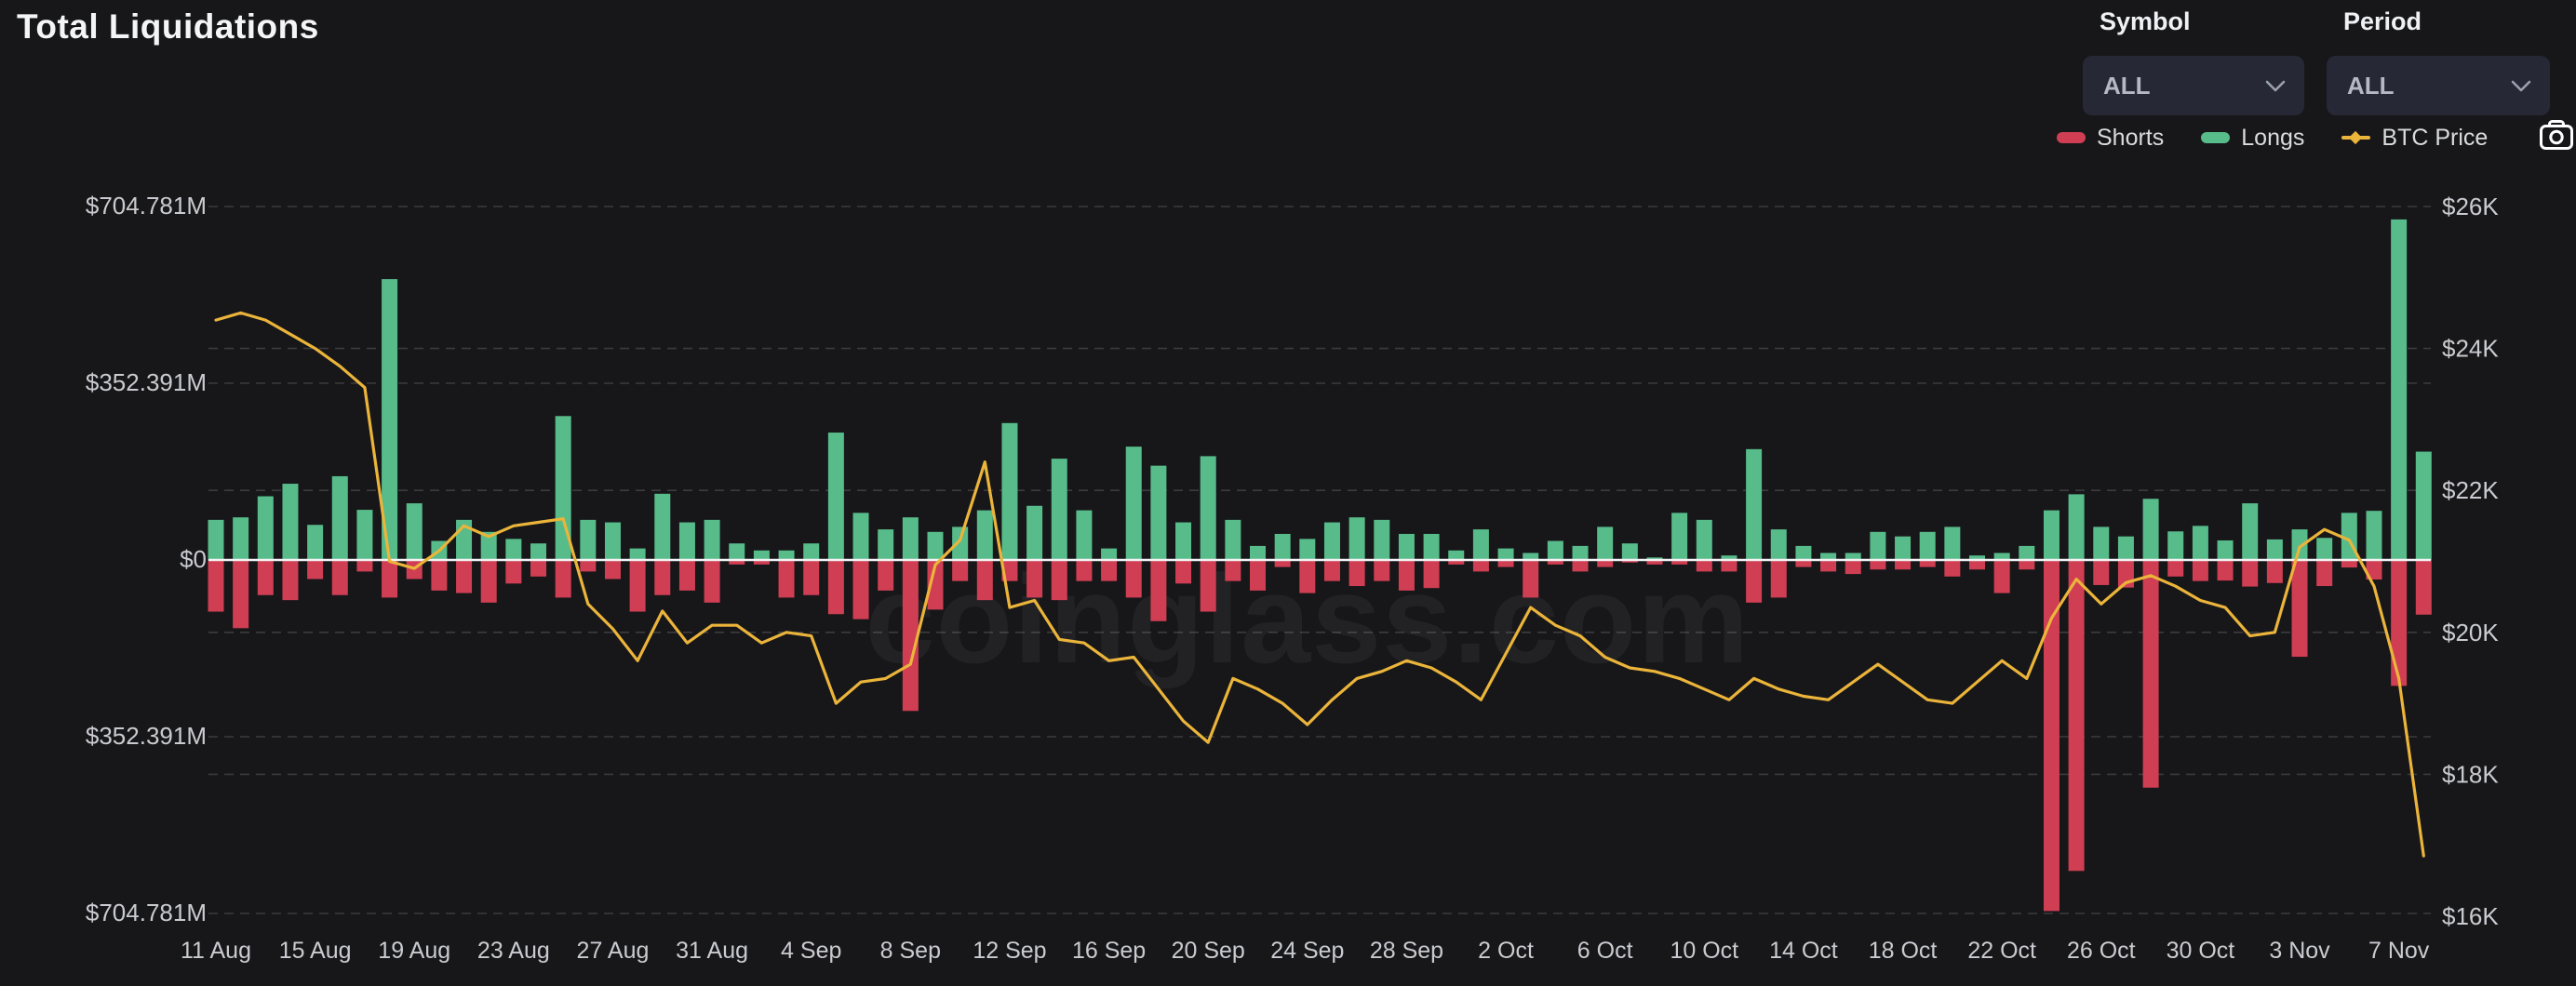 The image size is (2576, 986). What do you see at coordinates (2110, 138) in the screenshot?
I see `legend-shorts: Shorts` at bounding box center [2110, 138].